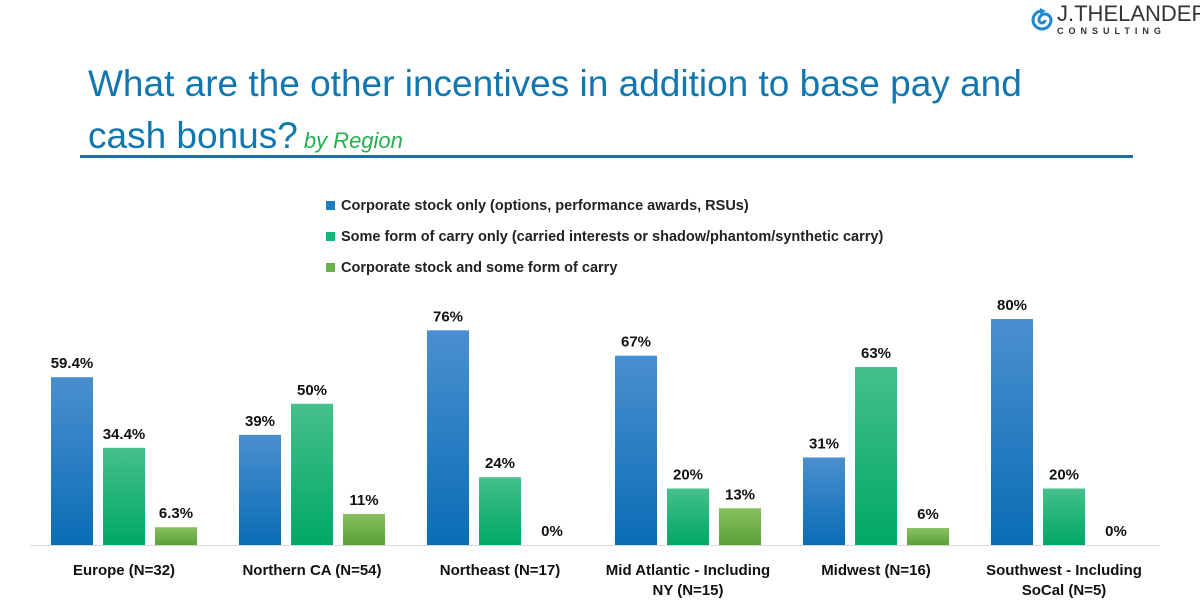 The width and height of the screenshot is (1200, 611). What do you see at coordinates (740, 494) in the screenshot?
I see `data-label: 13%` at bounding box center [740, 494].